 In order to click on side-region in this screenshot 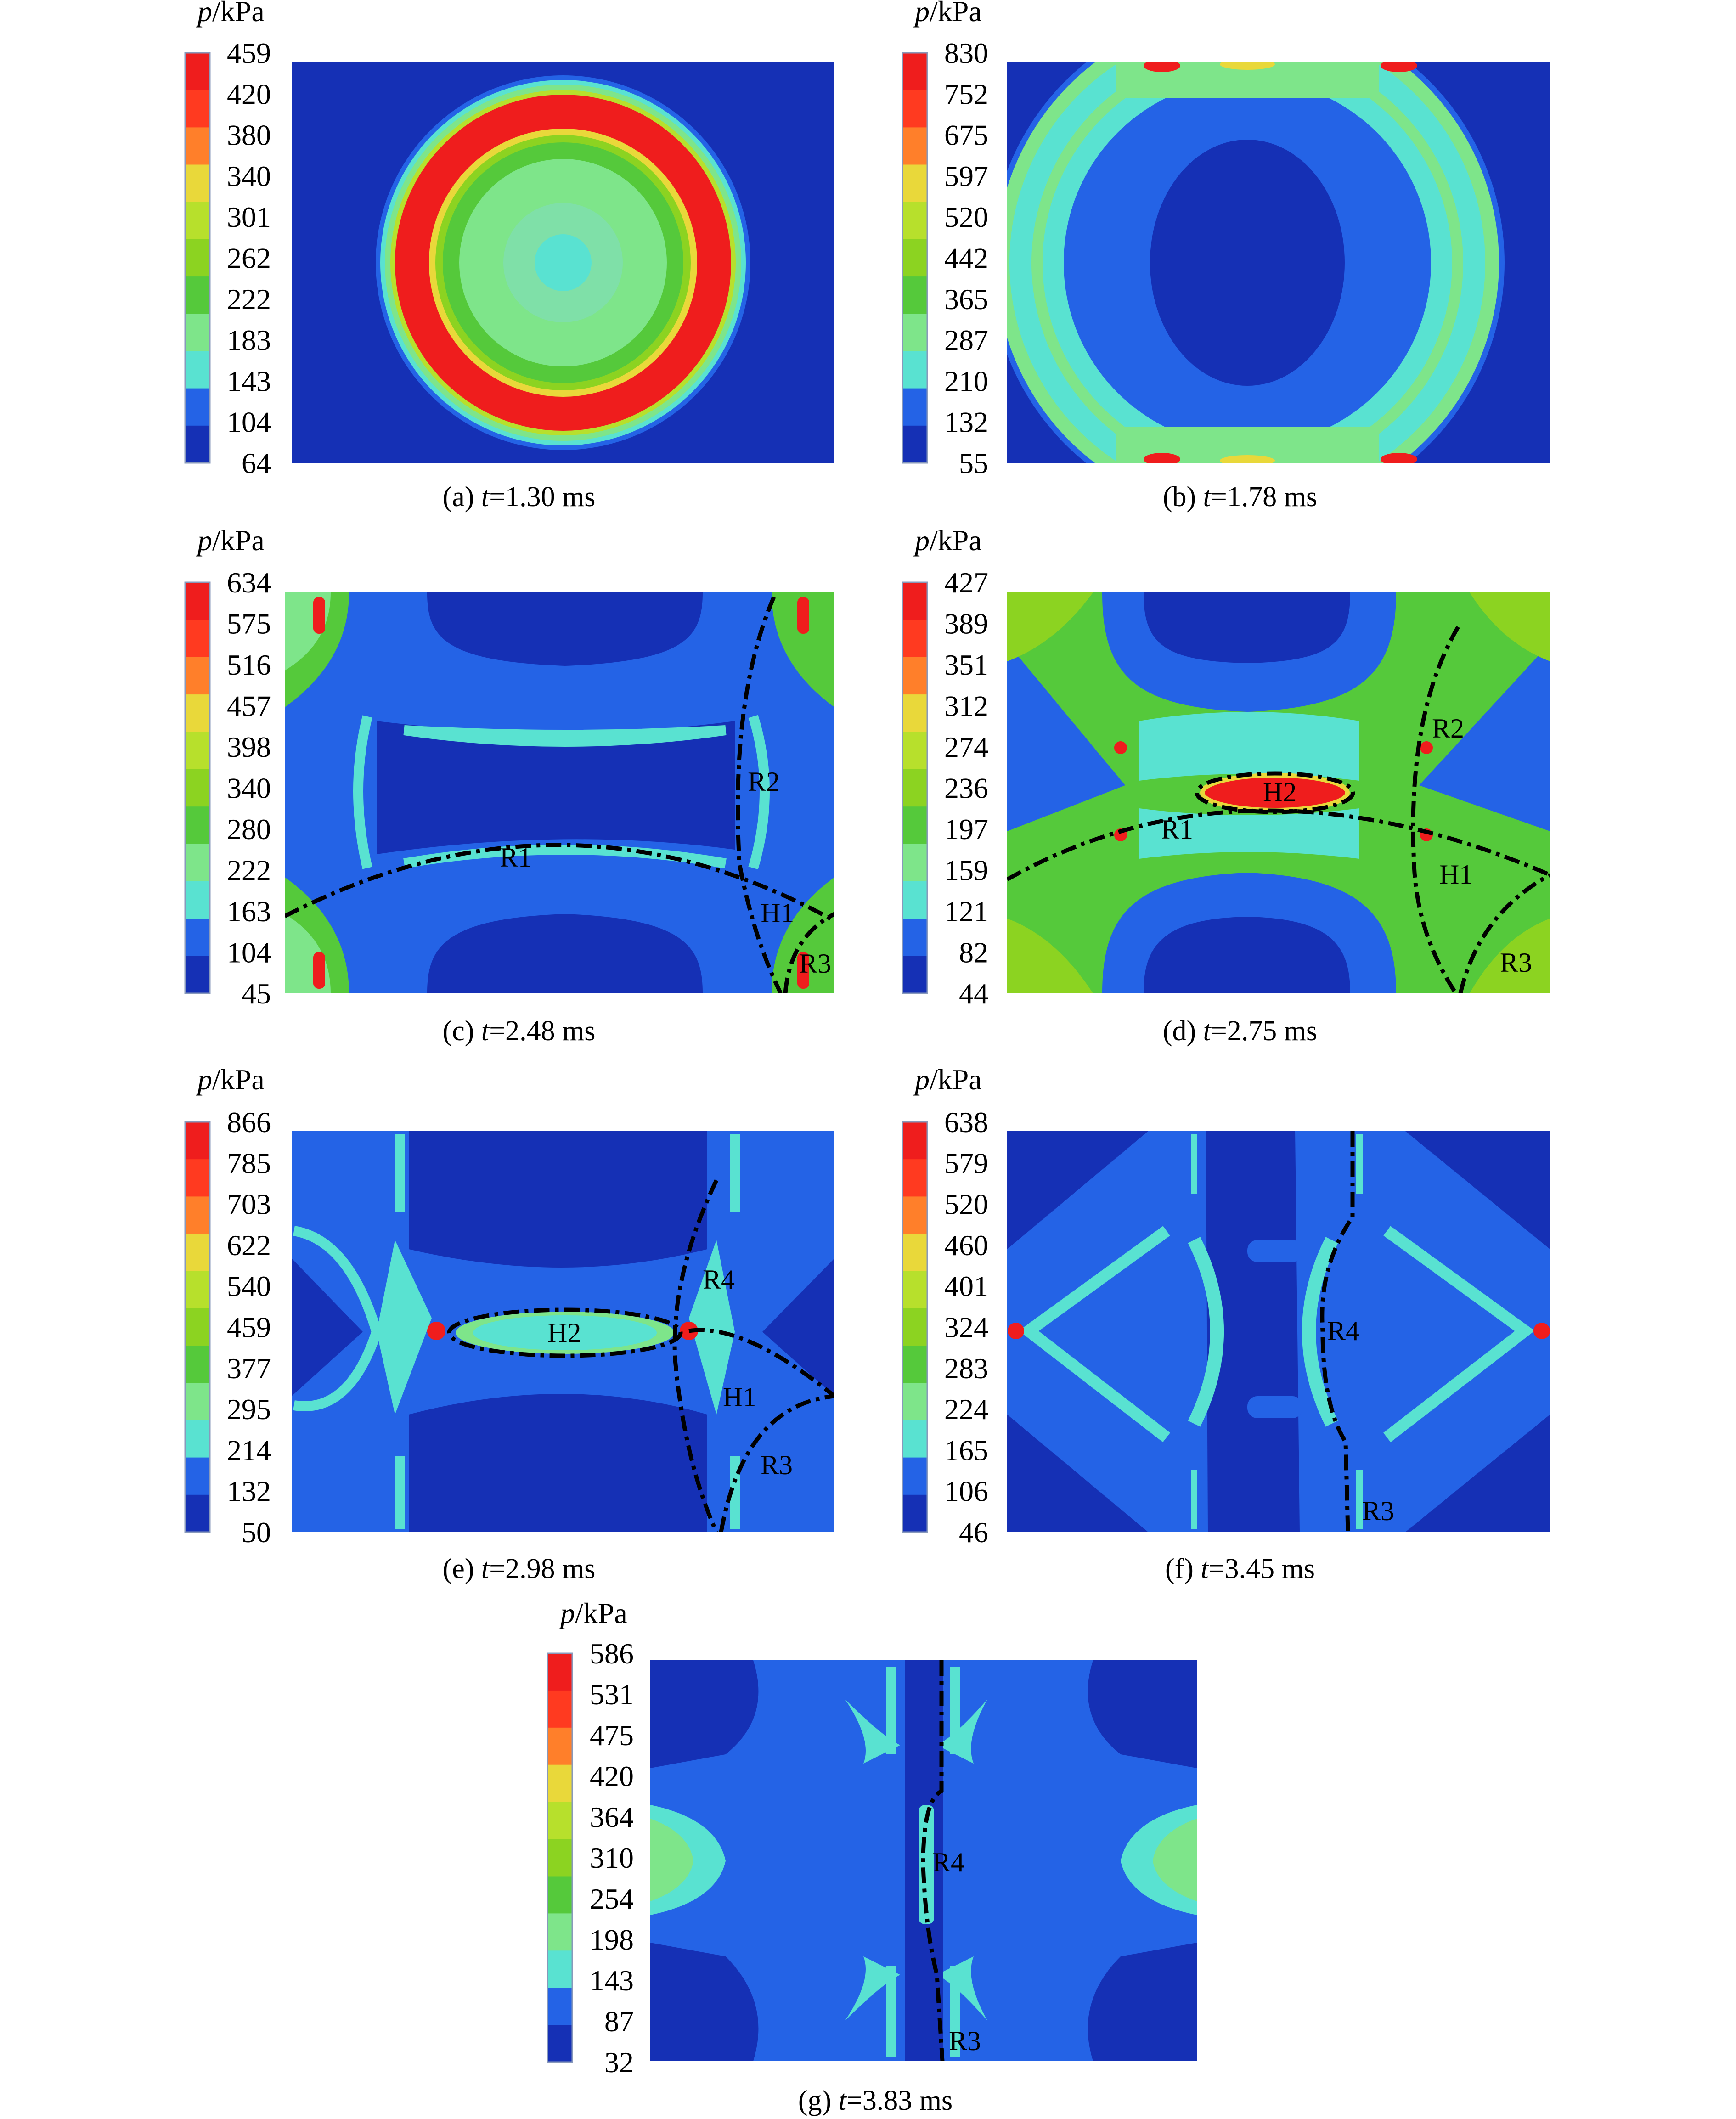, I will do `click(1484, 737)`.